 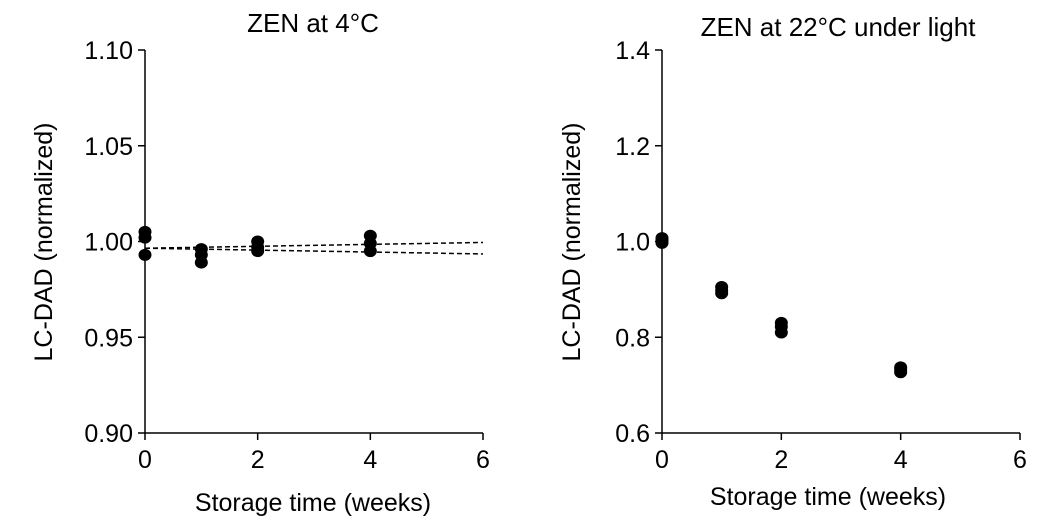 What do you see at coordinates (108, 51) in the screenshot?
I see `y-tick-label: 1.10` at bounding box center [108, 51].